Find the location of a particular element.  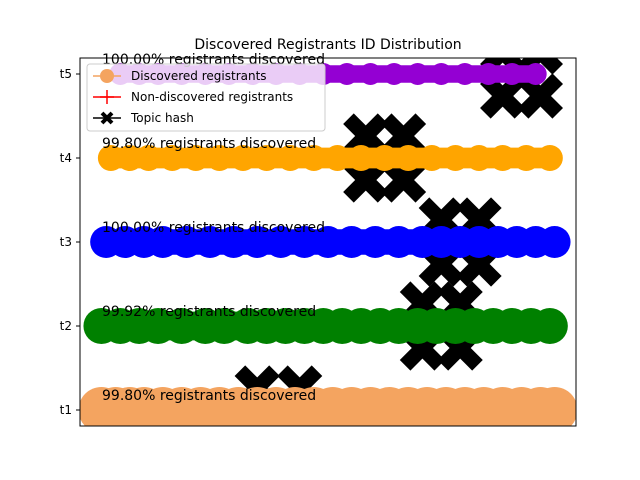

y-tick-label: t4 is located at coordinates (66, 158).